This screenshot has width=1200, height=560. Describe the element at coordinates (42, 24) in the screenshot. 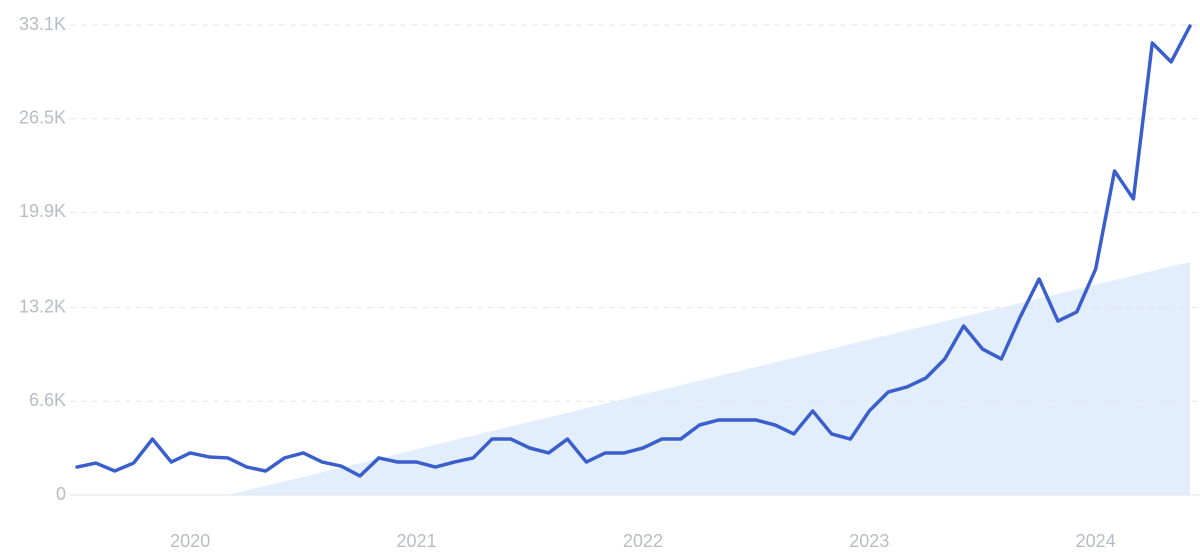

I see `y-tick-label: 33.1K` at that location.